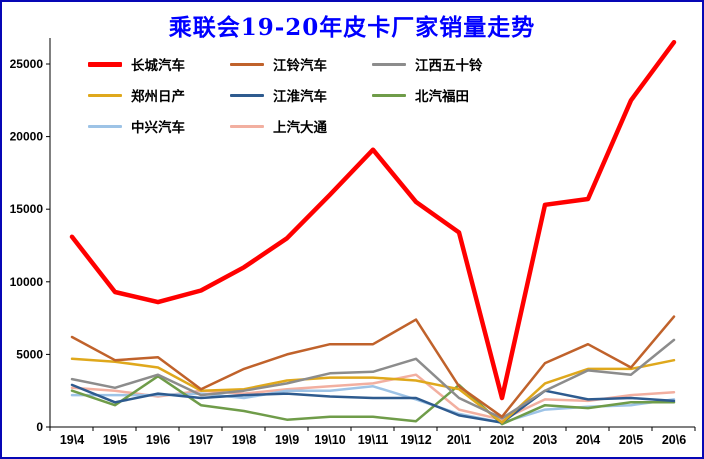  Describe the element at coordinates (72, 440) in the screenshot. I see `x-axis-label: 19\4` at that location.